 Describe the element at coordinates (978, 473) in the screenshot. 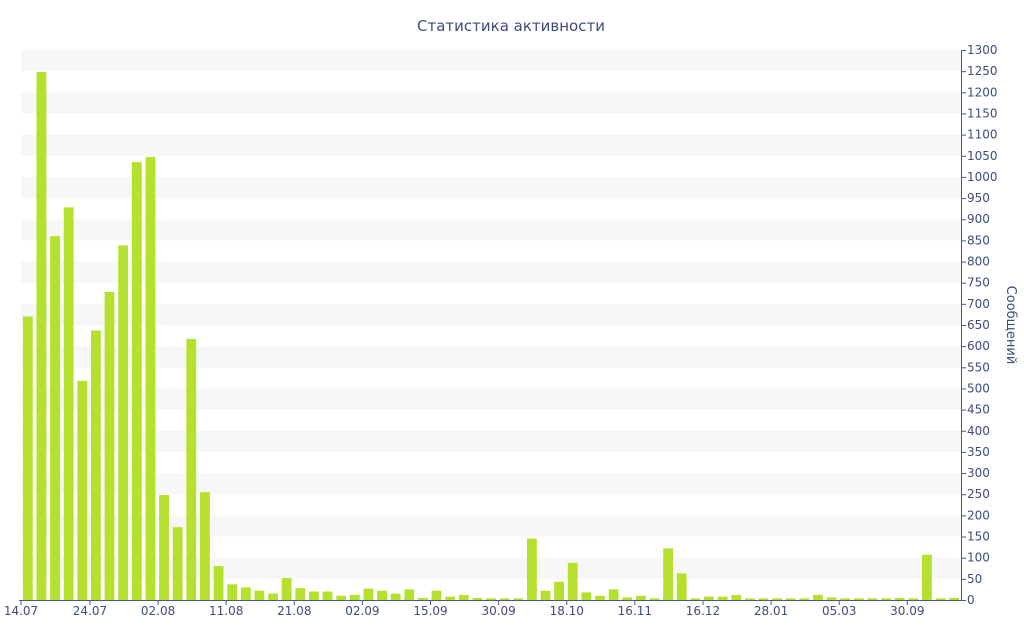

I see `y-tick-label: 300` at that location.